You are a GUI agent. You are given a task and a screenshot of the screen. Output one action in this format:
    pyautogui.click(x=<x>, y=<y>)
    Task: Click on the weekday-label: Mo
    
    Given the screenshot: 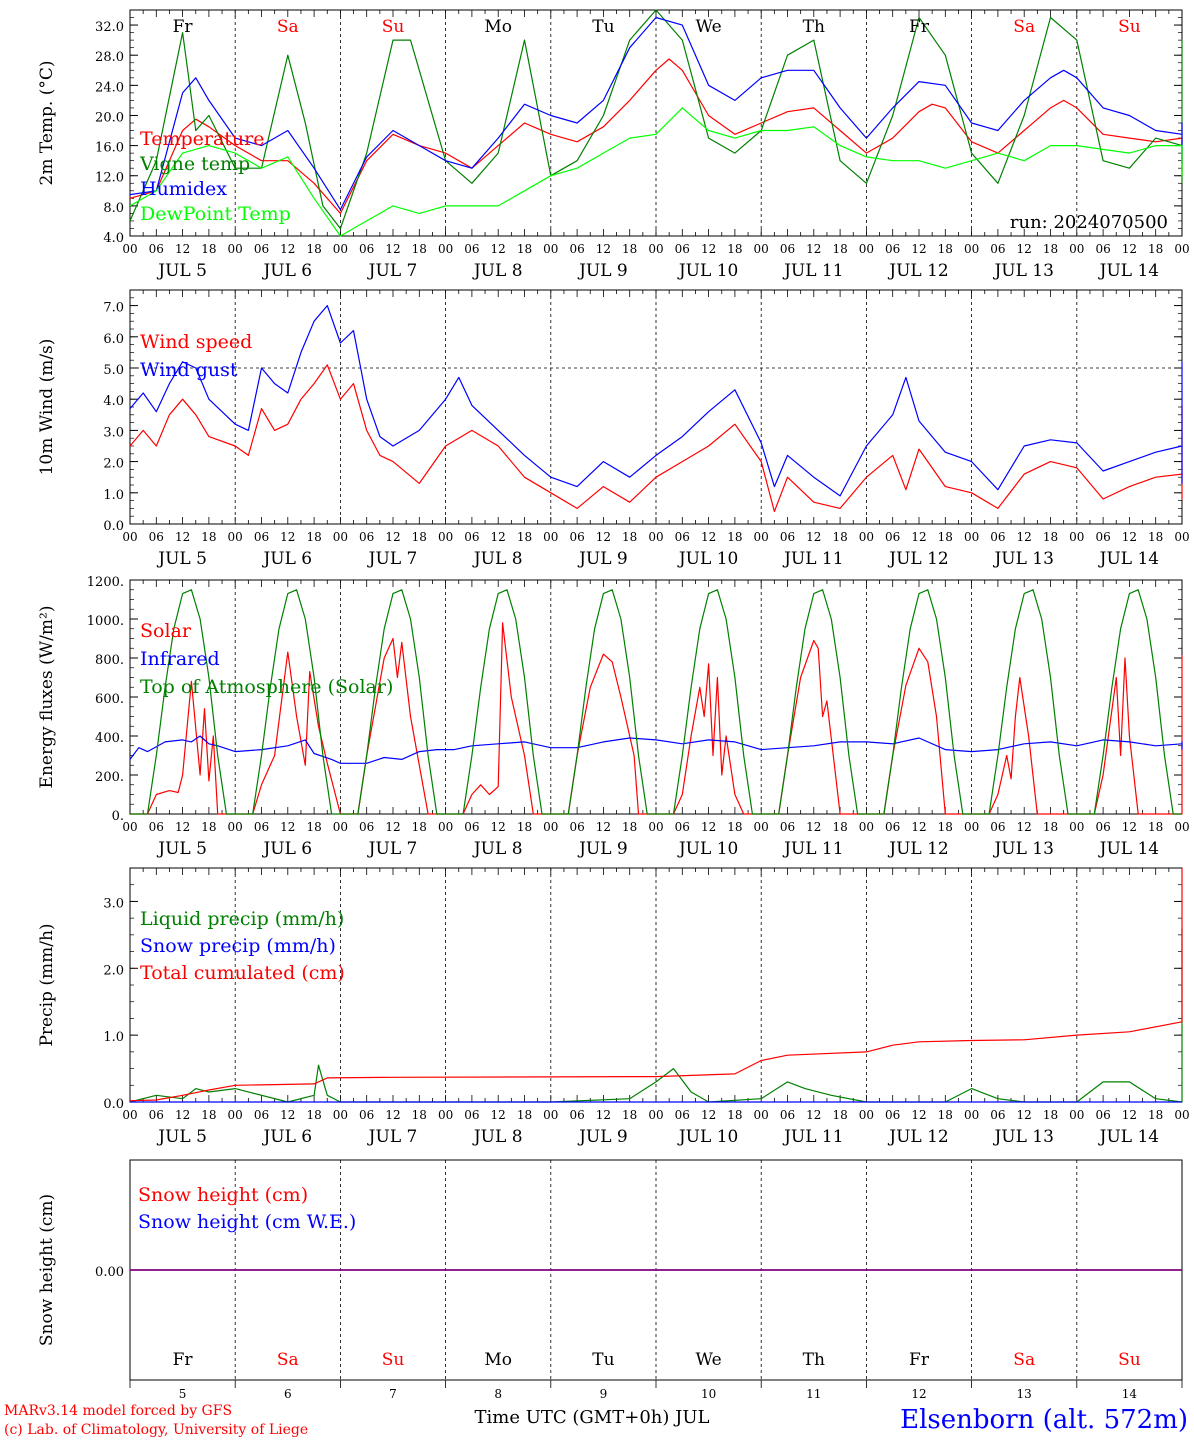 What is the action you would take?
    pyautogui.click(x=498, y=1360)
    